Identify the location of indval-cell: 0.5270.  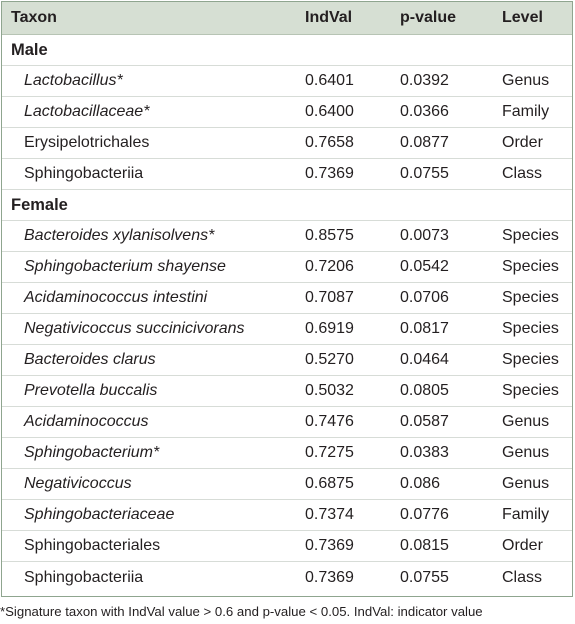
(329, 359).